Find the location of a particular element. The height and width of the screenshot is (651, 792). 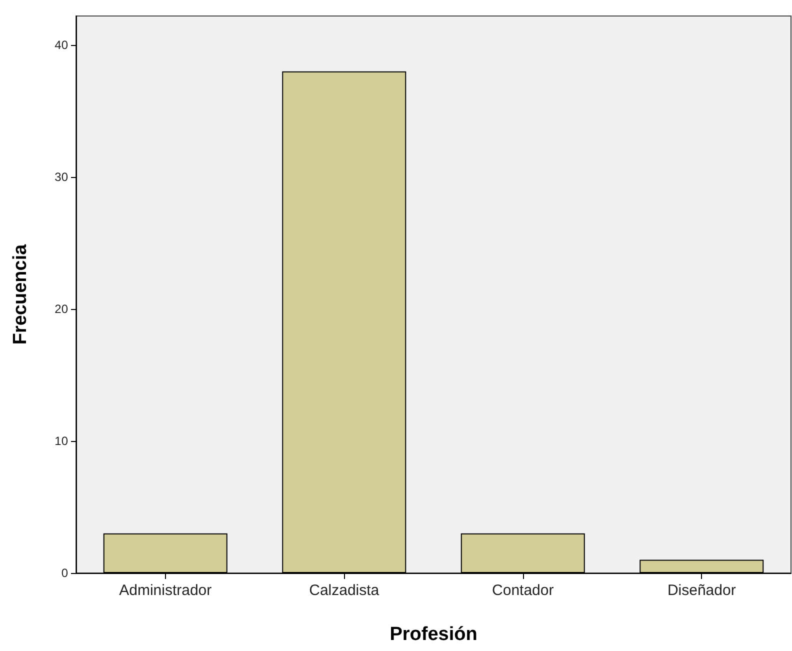

y-tick-label: 0 is located at coordinates (64, 573).